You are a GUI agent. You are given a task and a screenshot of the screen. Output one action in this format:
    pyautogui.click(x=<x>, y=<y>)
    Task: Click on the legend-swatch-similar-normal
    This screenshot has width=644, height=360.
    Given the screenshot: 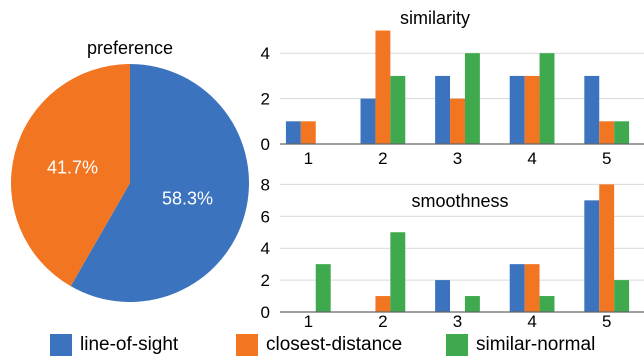 What is the action you would take?
    pyautogui.click(x=457, y=345)
    